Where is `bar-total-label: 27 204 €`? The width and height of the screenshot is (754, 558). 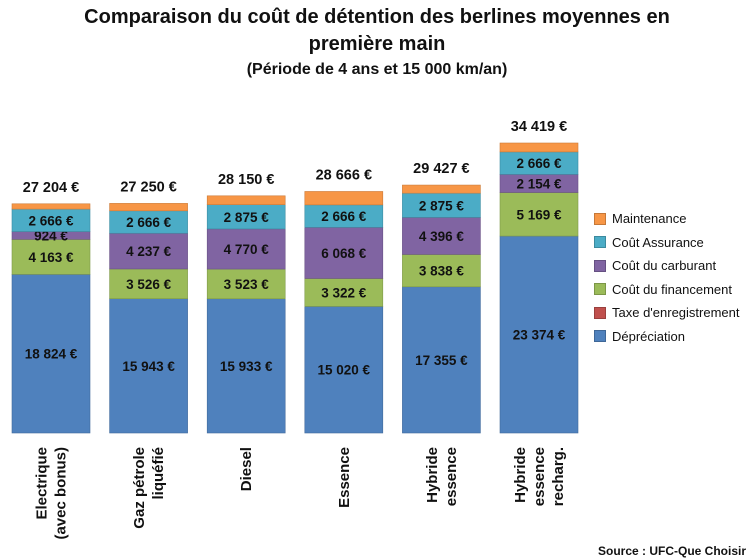
bar-total-label: 27 204 € is located at coordinates (51, 188).